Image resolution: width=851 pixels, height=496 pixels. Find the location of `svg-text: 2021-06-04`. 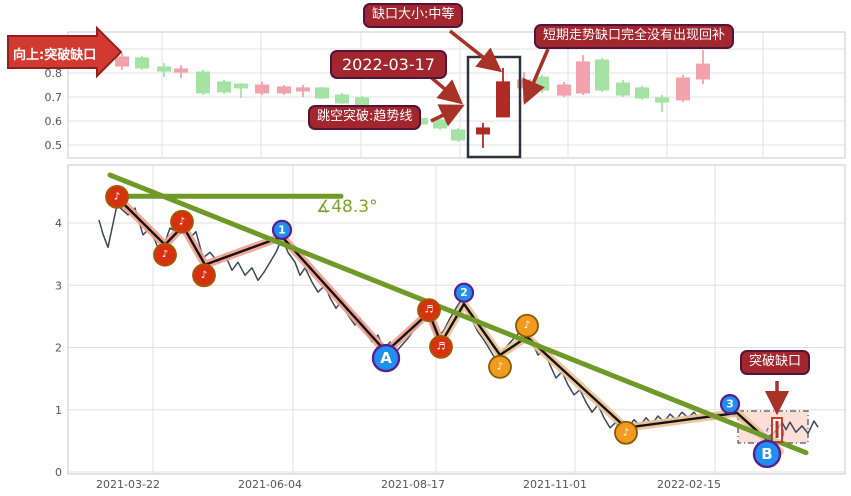

svg-text: 2021-06-04 is located at coordinates (270, 484).